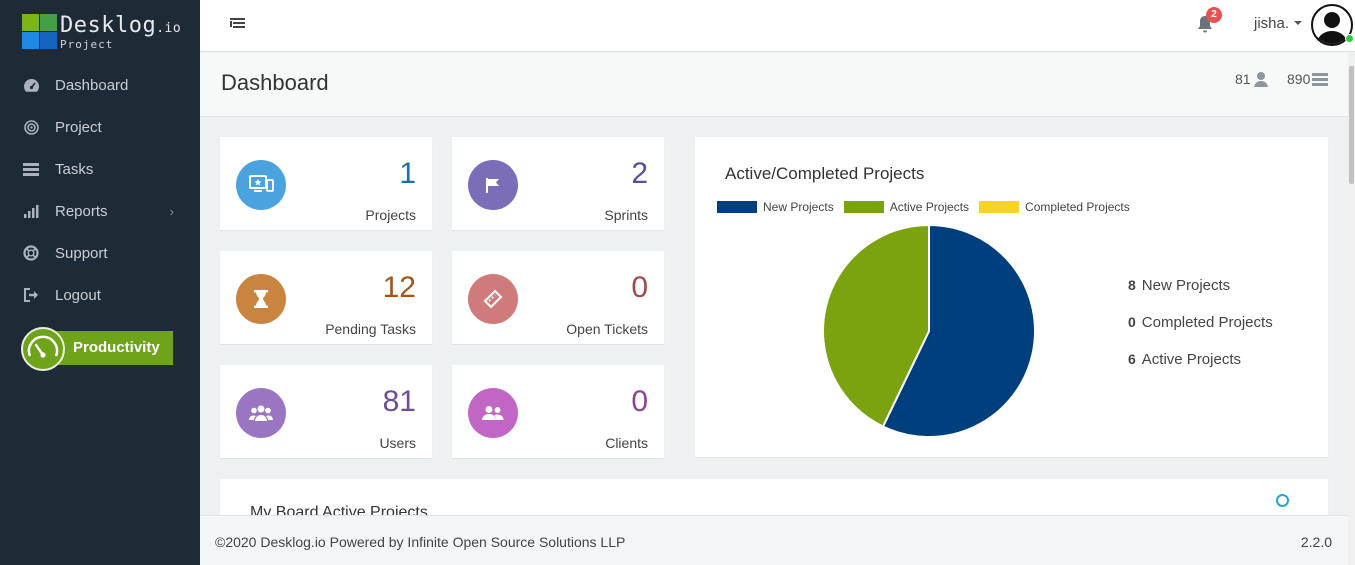 This screenshot has height=565, width=1355. I want to click on brand-logo: Desklog.io Project, so click(107, 33).